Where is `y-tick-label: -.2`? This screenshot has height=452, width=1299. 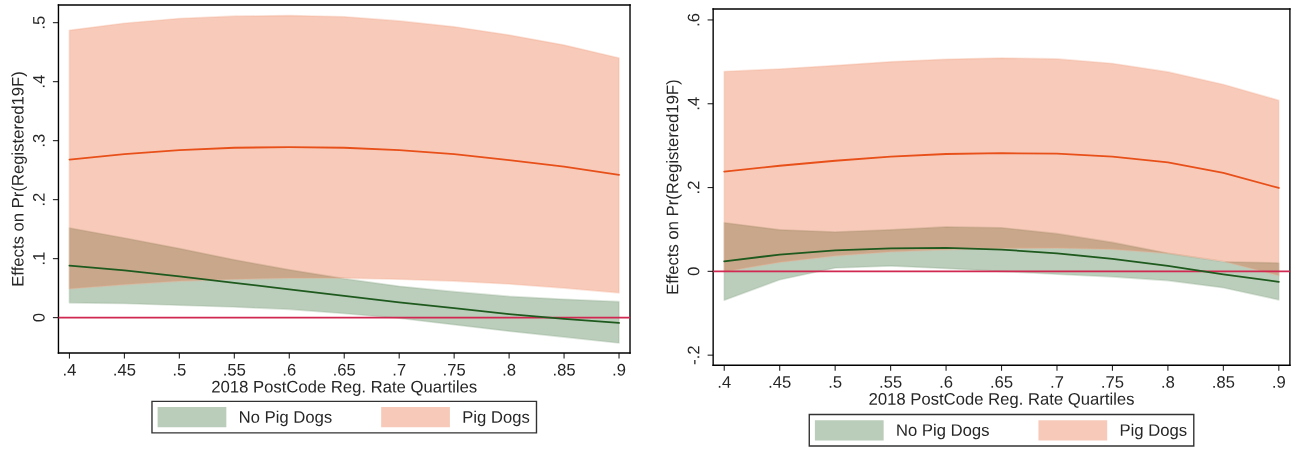
y-tick-label: -.2 is located at coordinates (693, 355).